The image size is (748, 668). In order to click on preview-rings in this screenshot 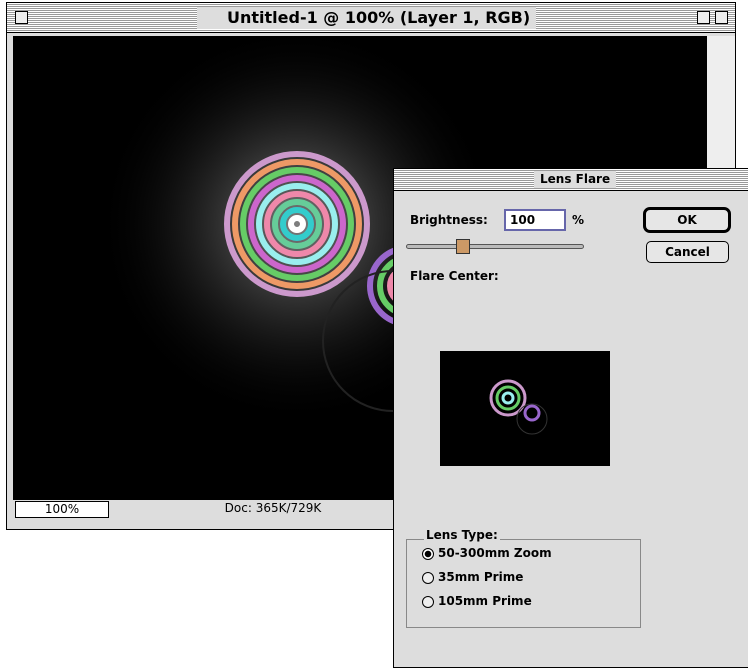, I will do `click(518, 407)`.